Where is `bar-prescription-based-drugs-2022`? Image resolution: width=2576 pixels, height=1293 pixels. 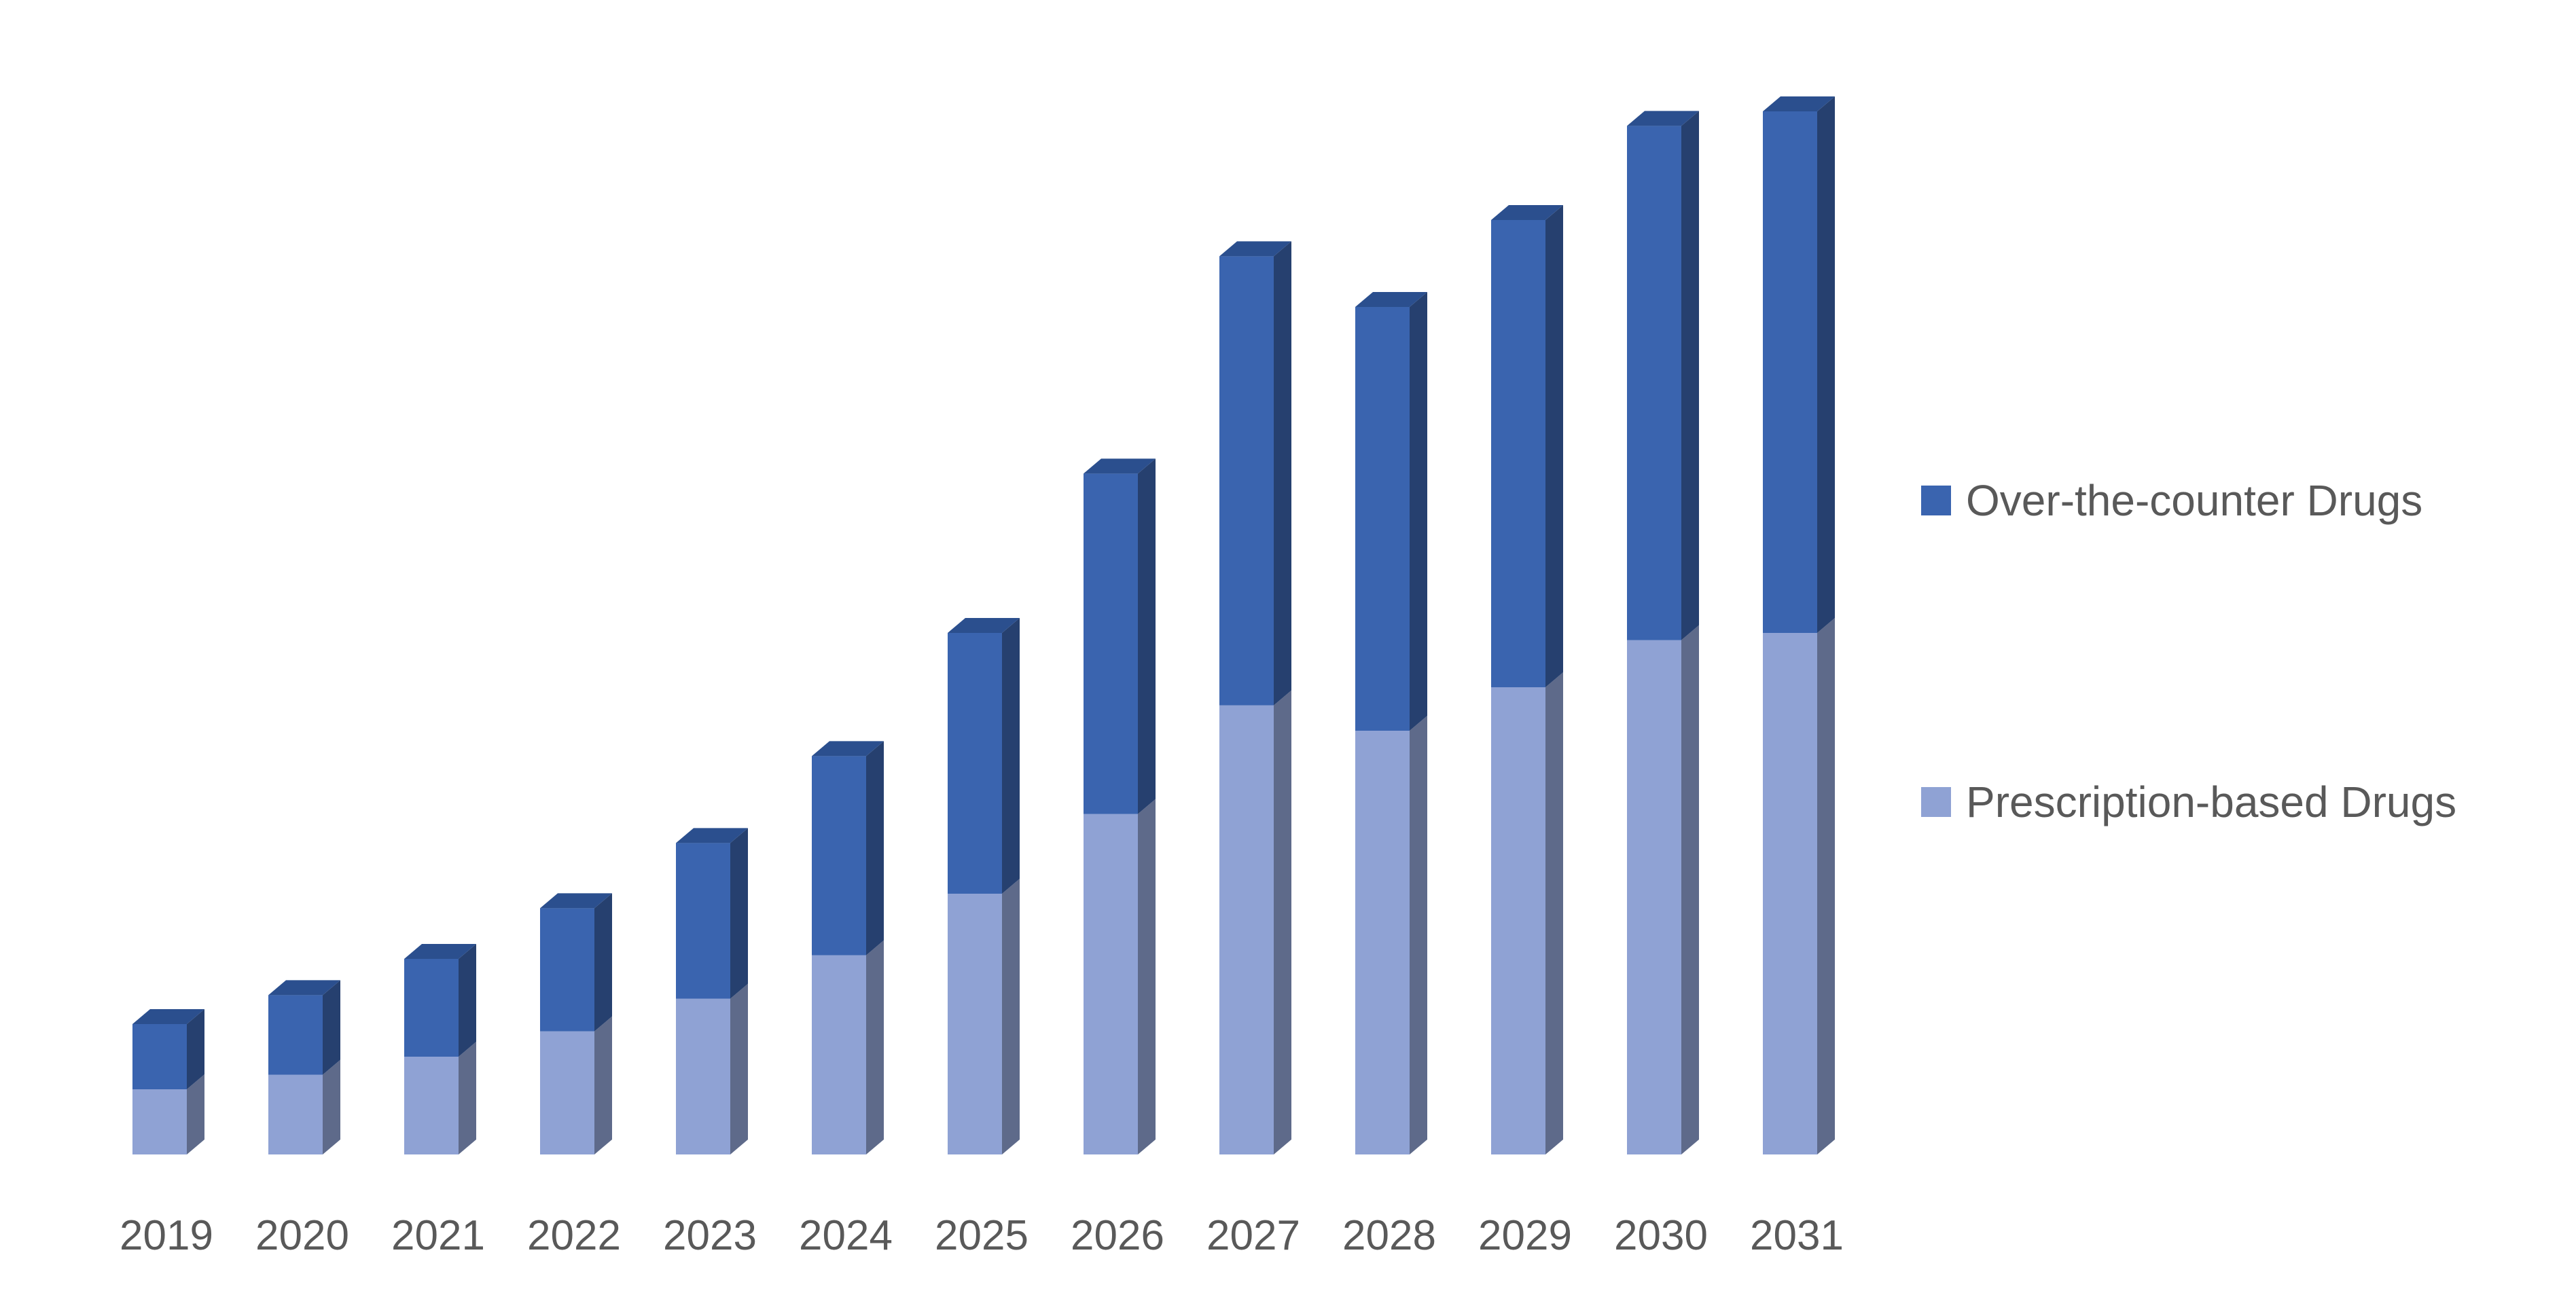
bar-prescription-based-drugs-2022 is located at coordinates (567, 1092).